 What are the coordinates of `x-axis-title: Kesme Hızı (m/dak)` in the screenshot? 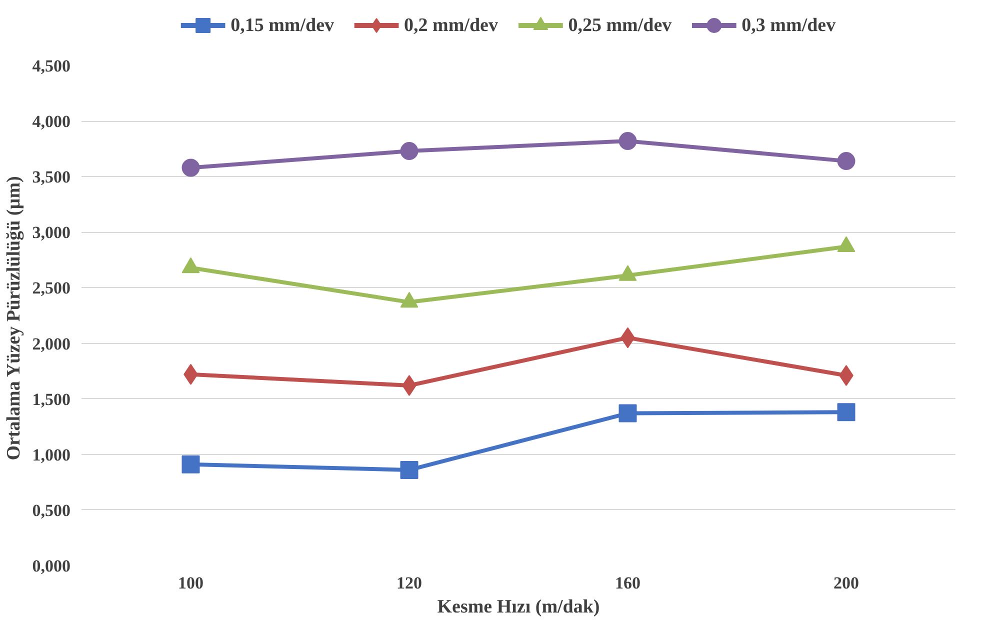 It's located at (518, 607).